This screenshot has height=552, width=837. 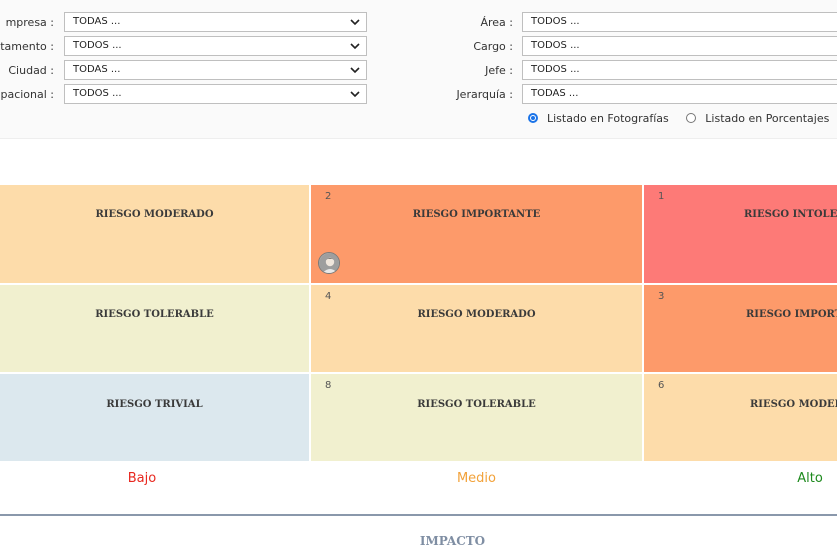 I want to click on impact-axis-line, so click(x=418, y=515).